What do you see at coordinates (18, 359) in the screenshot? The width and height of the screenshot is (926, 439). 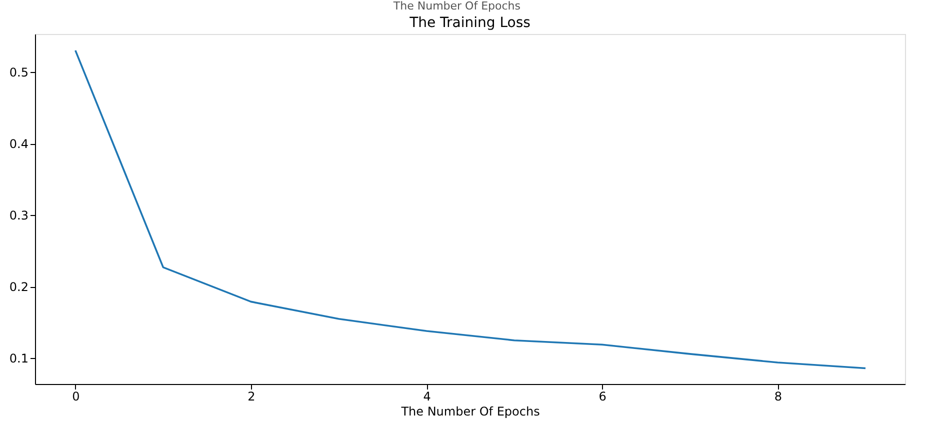 I see `y-tick-label: 0.1` at bounding box center [18, 359].